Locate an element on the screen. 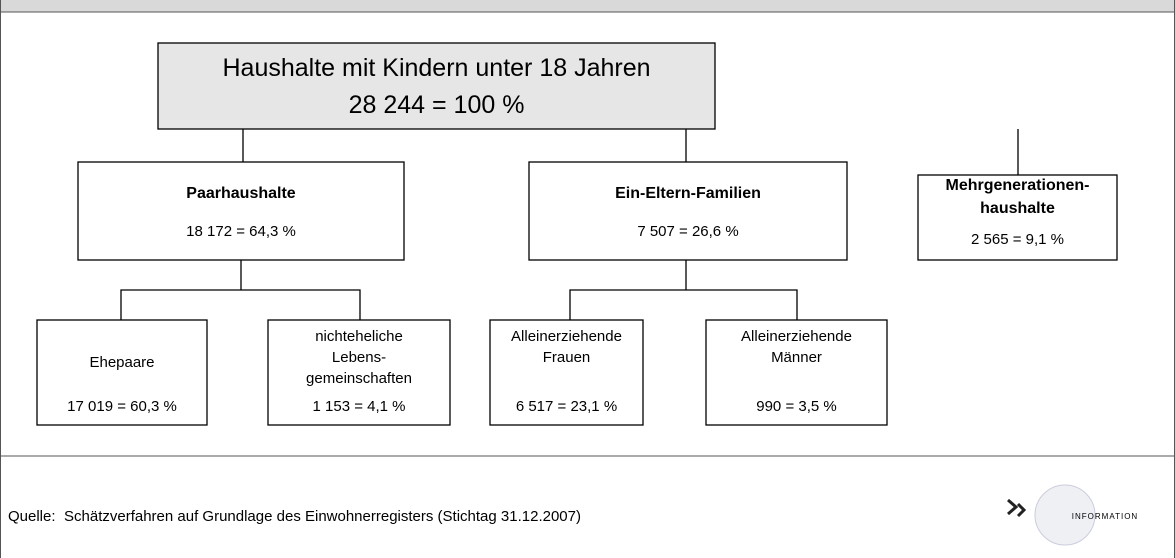  node-value: 2 565 = 9,1 % is located at coordinates (1017, 239).